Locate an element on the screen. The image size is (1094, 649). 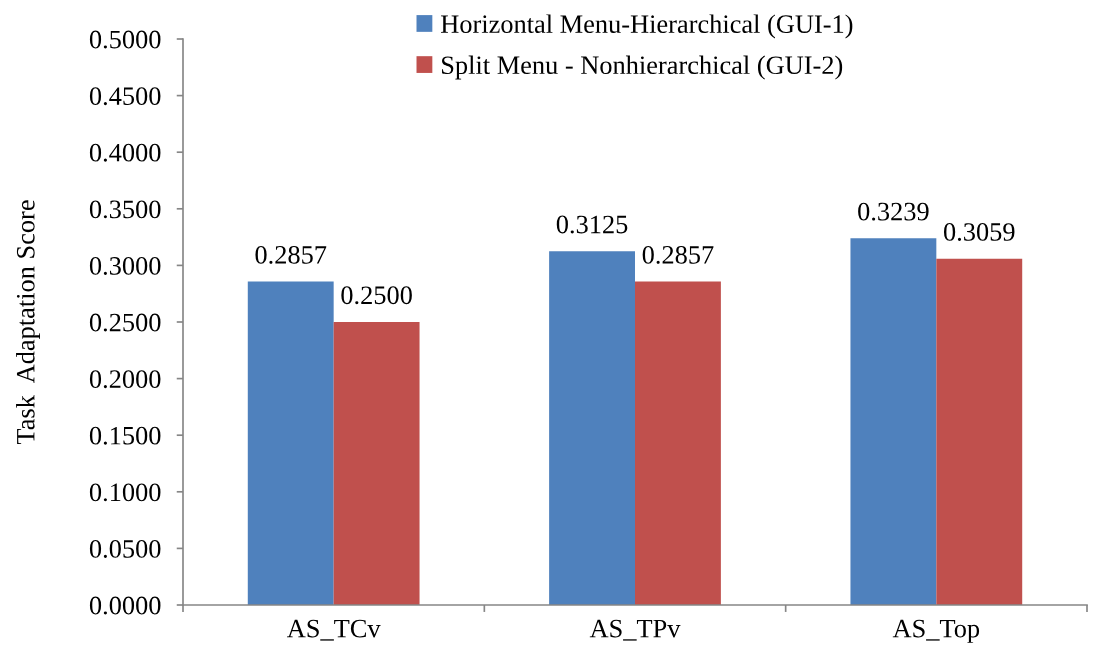
x-tick-label: AS_TCv is located at coordinates (334, 630).